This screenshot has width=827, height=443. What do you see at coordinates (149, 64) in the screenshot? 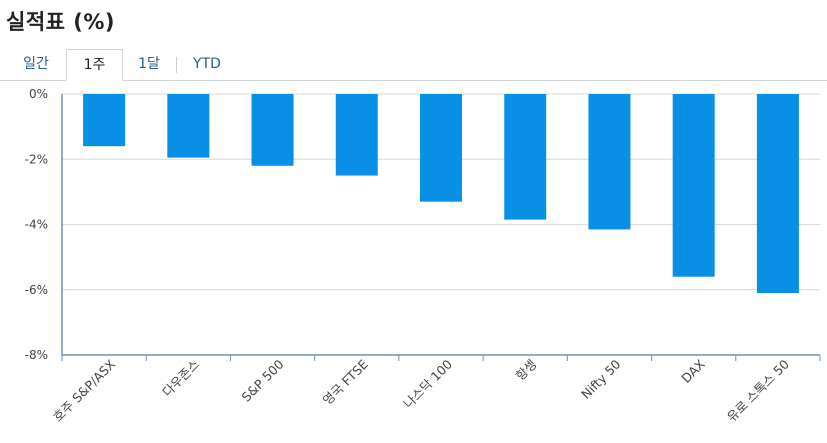
I see `tab-1-month: 1달` at bounding box center [149, 64].